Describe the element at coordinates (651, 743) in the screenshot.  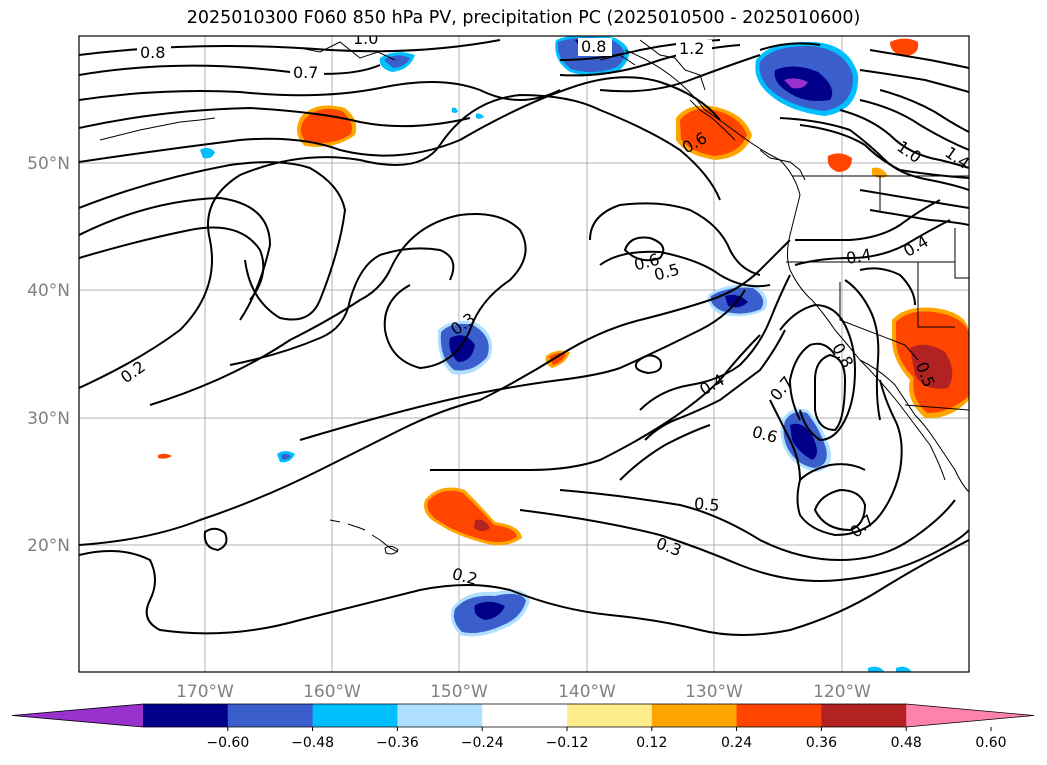
I see `colorbar-tick-label: 0.12` at that location.